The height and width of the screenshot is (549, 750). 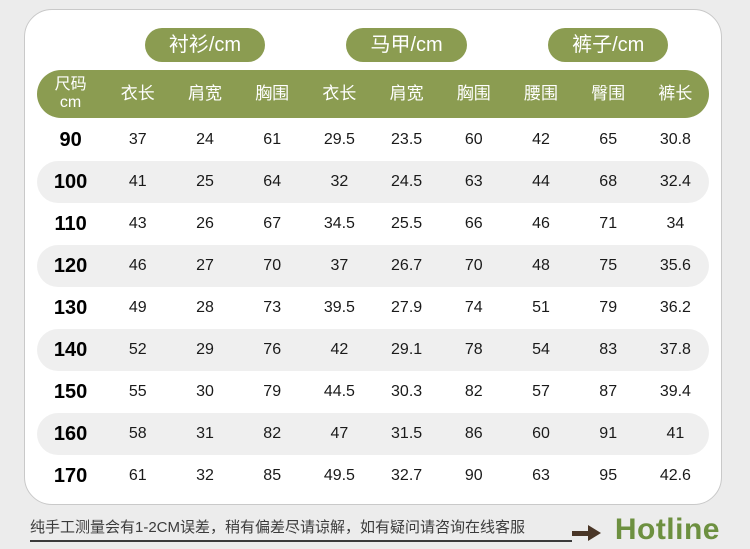 I want to click on value-cell: 24.5, so click(x=407, y=181).